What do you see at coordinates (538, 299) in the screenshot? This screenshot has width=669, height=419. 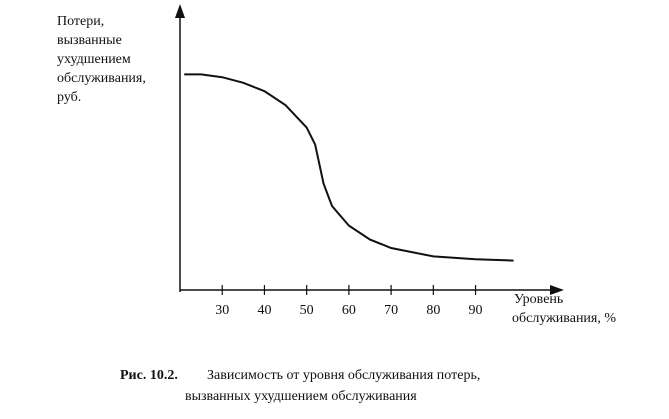 I see `x-axis-label: Уровень` at bounding box center [538, 299].